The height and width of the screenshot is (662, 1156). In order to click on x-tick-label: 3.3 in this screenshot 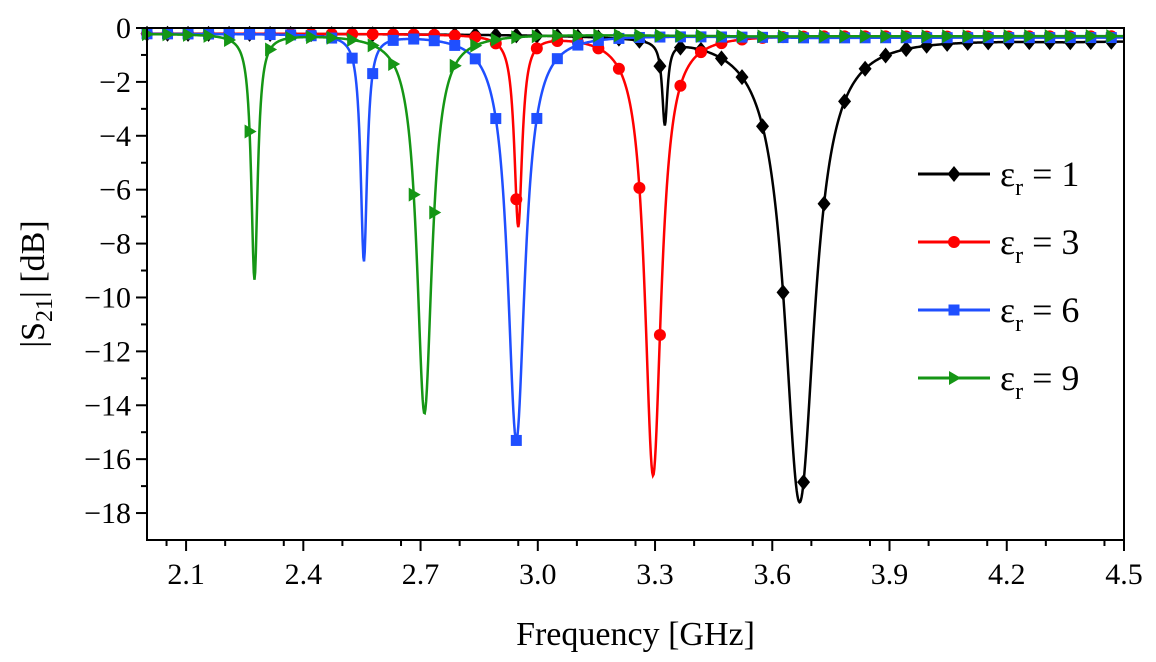, I will do `click(655, 574)`.